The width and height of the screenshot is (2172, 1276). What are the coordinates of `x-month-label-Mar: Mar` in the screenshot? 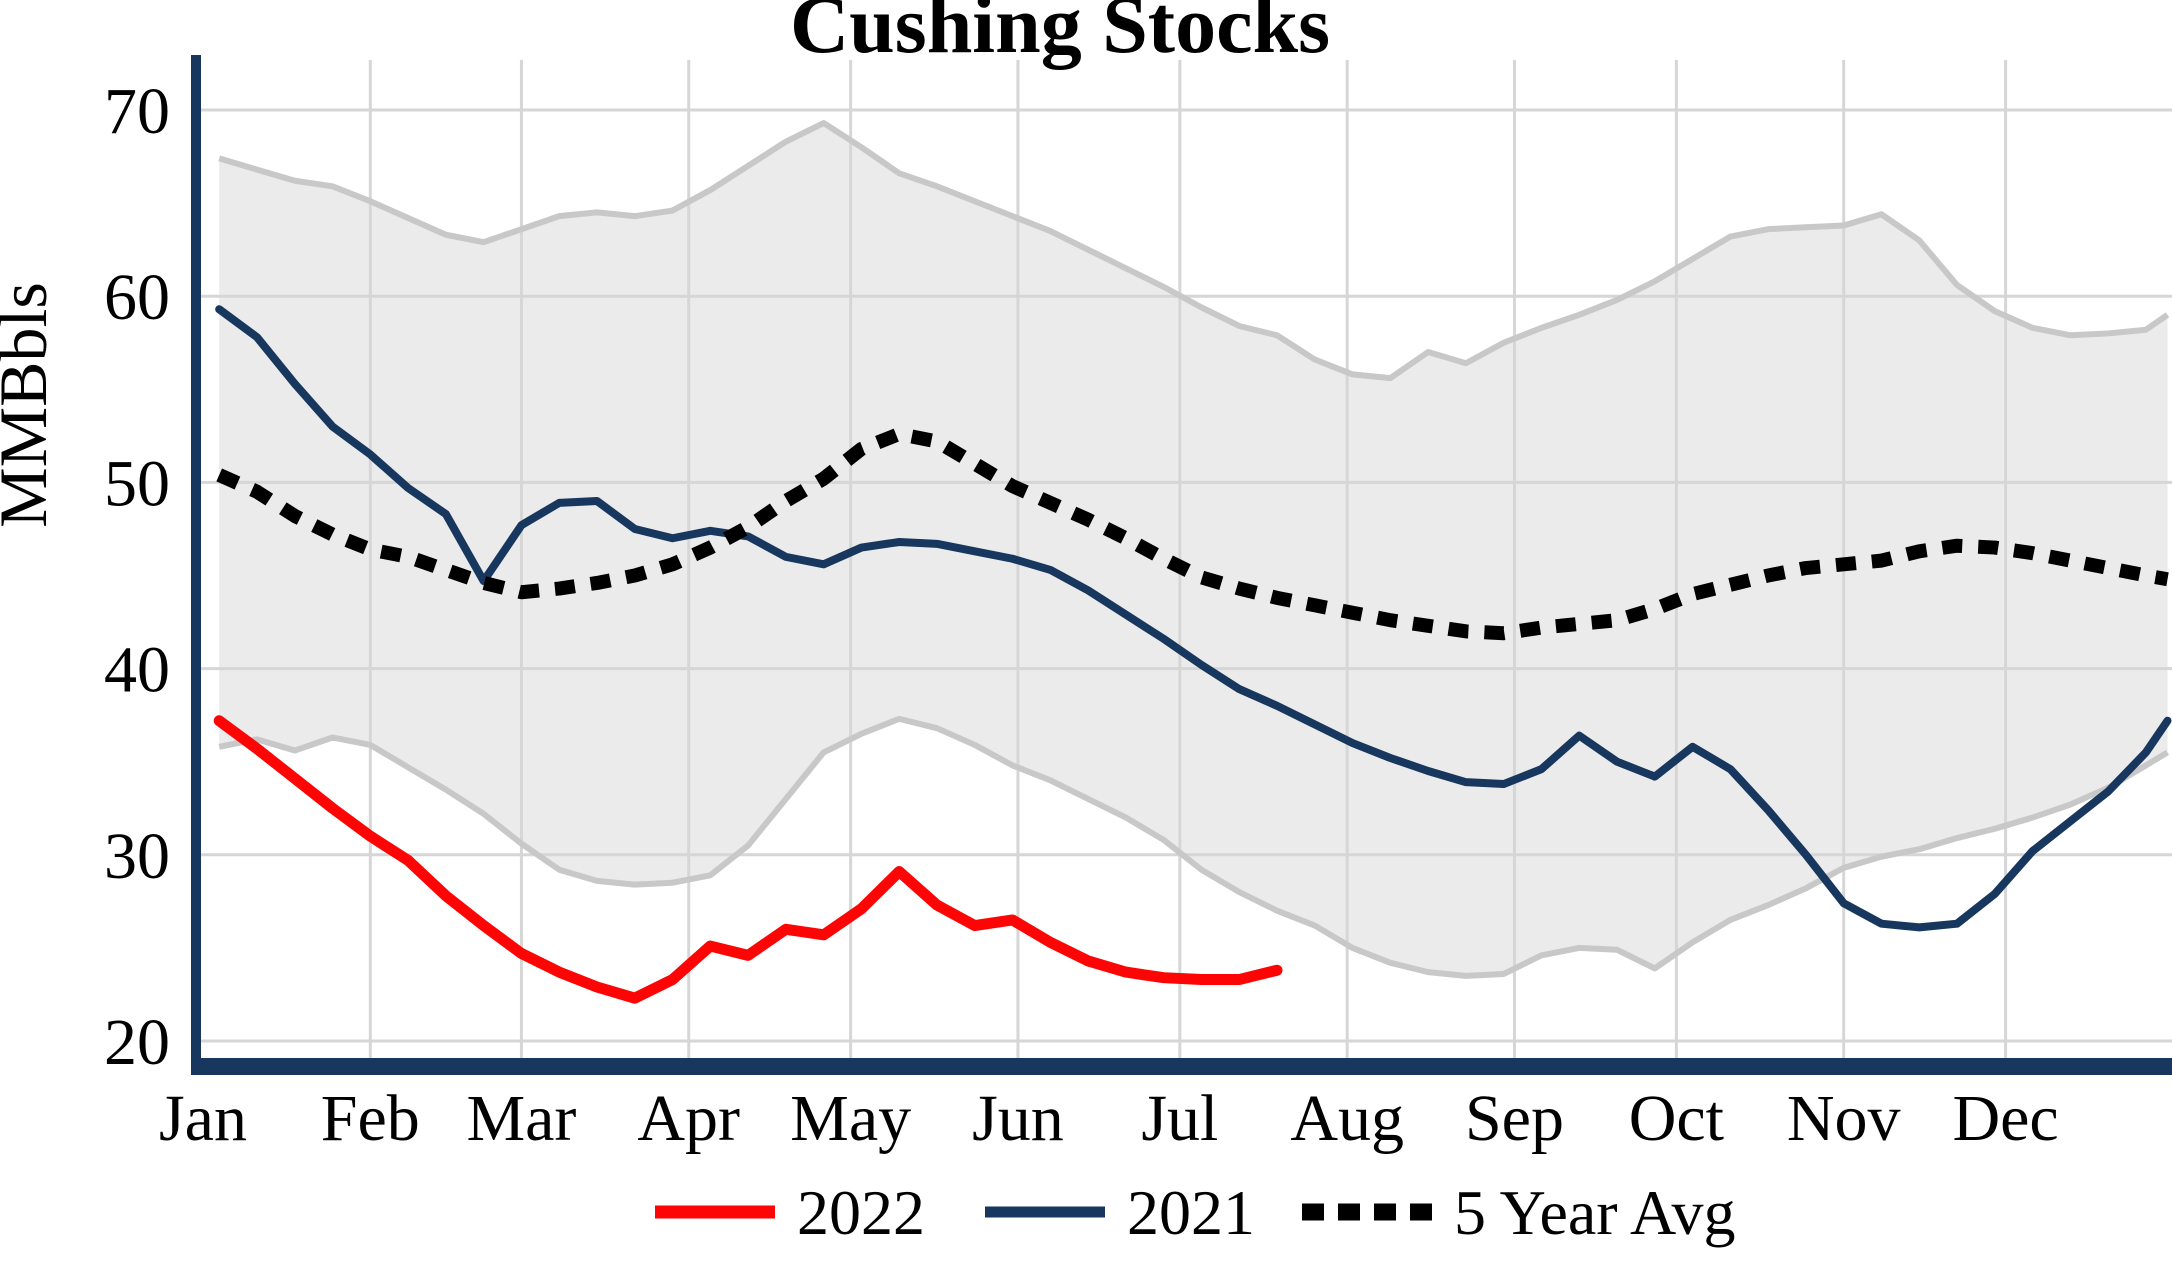 It's located at (521, 1118).